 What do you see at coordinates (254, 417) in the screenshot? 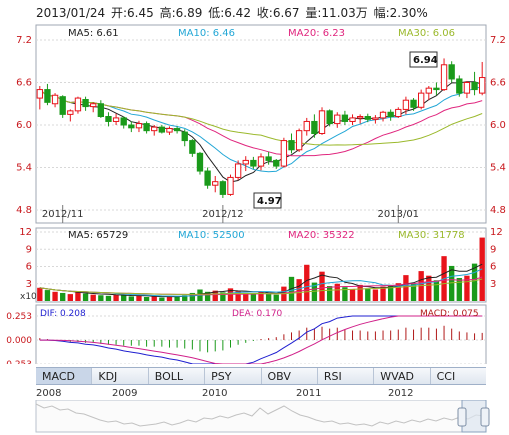
I see `timeline-navigator` at bounding box center [254, 417].